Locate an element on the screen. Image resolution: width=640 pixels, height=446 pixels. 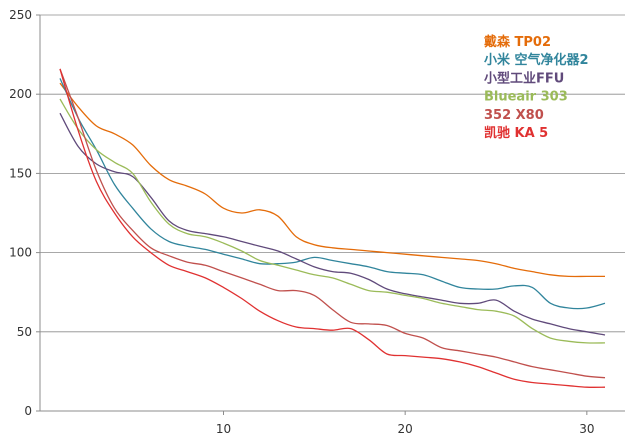
y-axis-ticks: 0 50 100 150 200 250 is located at coordinates (20, 213).